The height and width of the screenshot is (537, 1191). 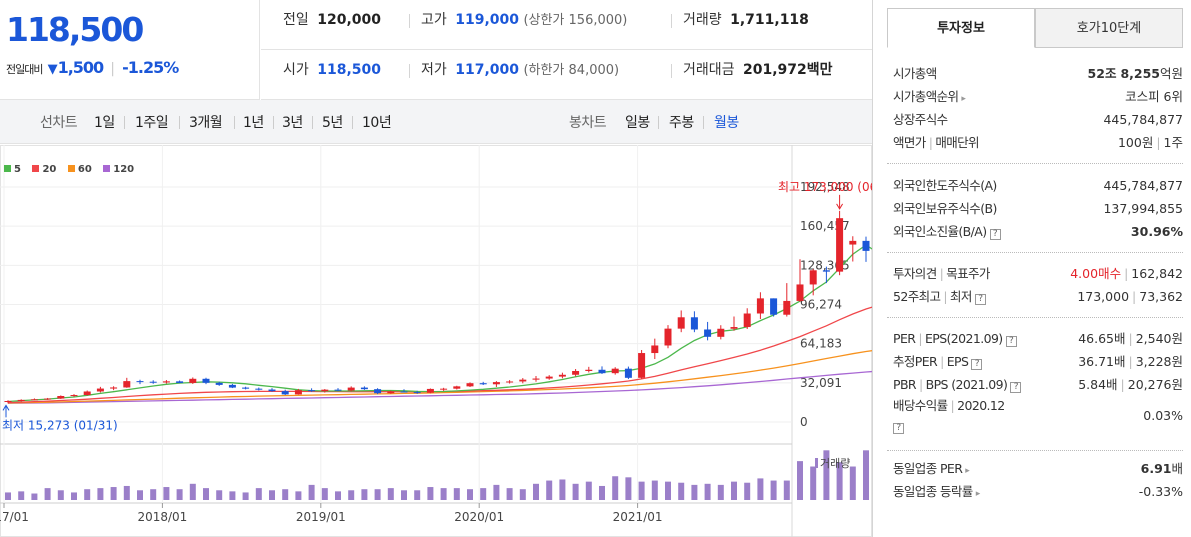 I want to click on period-weekly: 주봉, so click(x=681, y=123).